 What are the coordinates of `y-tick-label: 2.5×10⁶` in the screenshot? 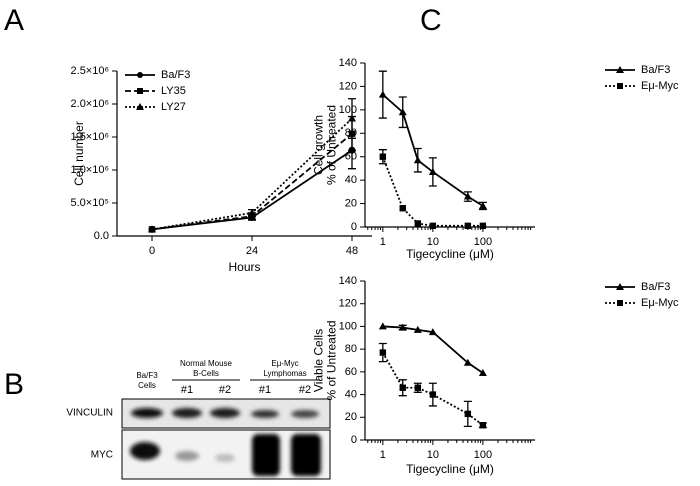 It's located at (90, 71).